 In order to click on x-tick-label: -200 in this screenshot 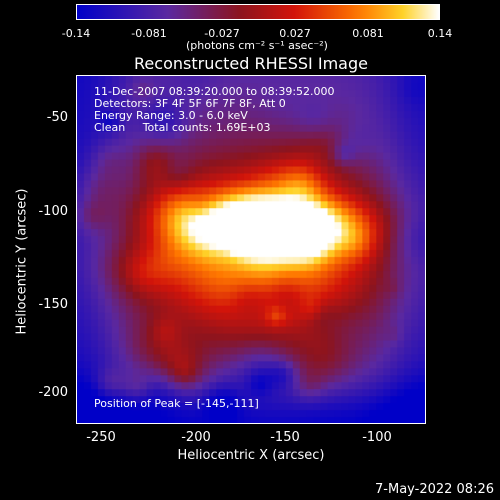, I will do `click(196, 437)`.